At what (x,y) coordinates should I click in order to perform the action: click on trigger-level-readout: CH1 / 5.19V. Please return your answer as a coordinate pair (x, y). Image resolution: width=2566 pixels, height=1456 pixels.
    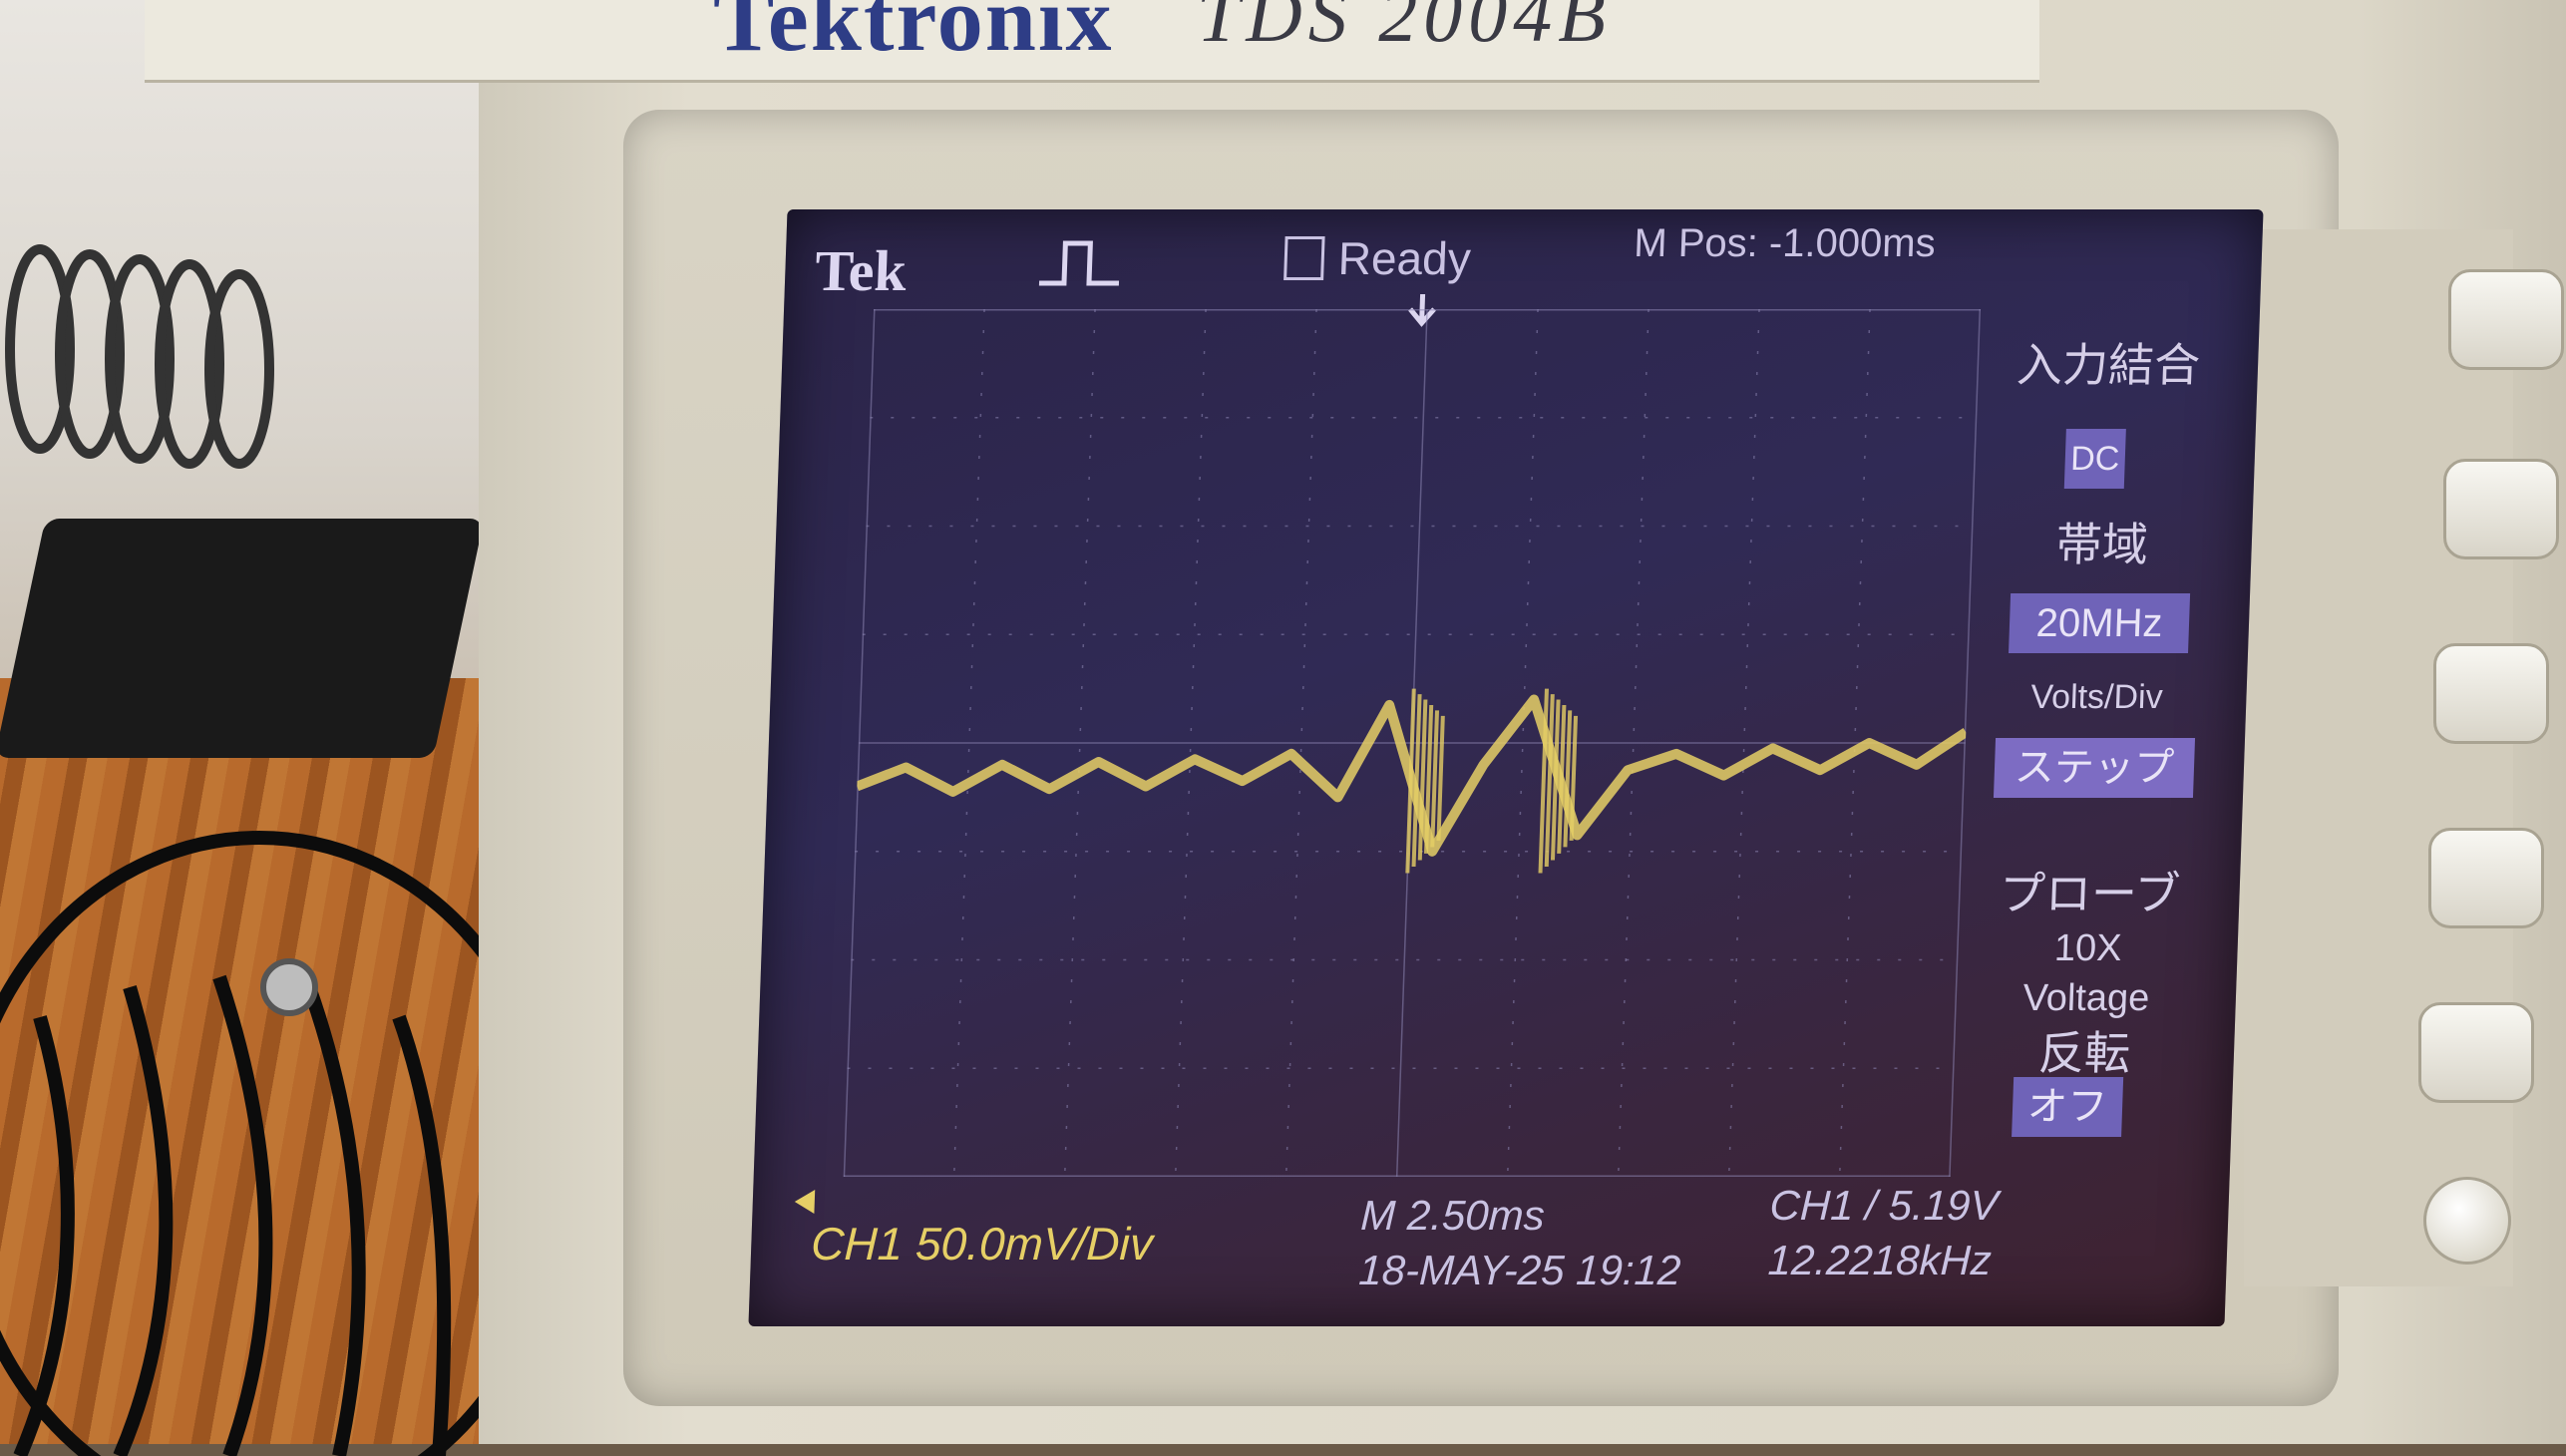
    Looking at the image, I should click on (1884, 1205).